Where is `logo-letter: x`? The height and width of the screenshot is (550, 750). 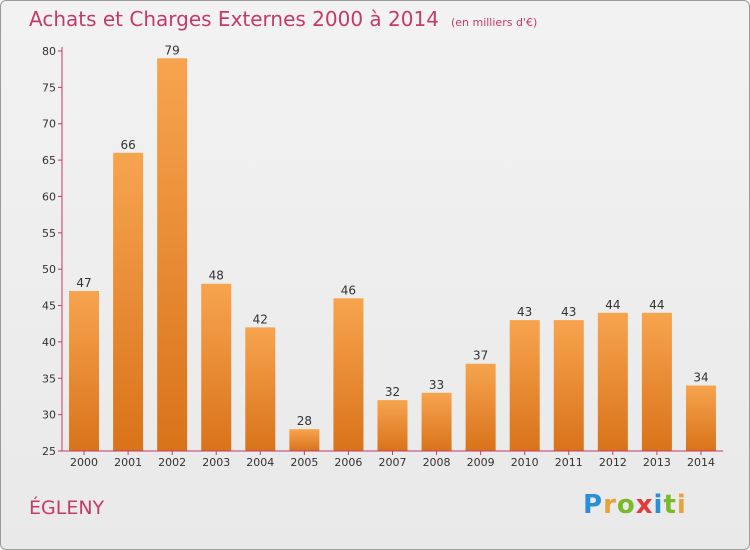
logo-letter: x is located at coordinates (644, 505).